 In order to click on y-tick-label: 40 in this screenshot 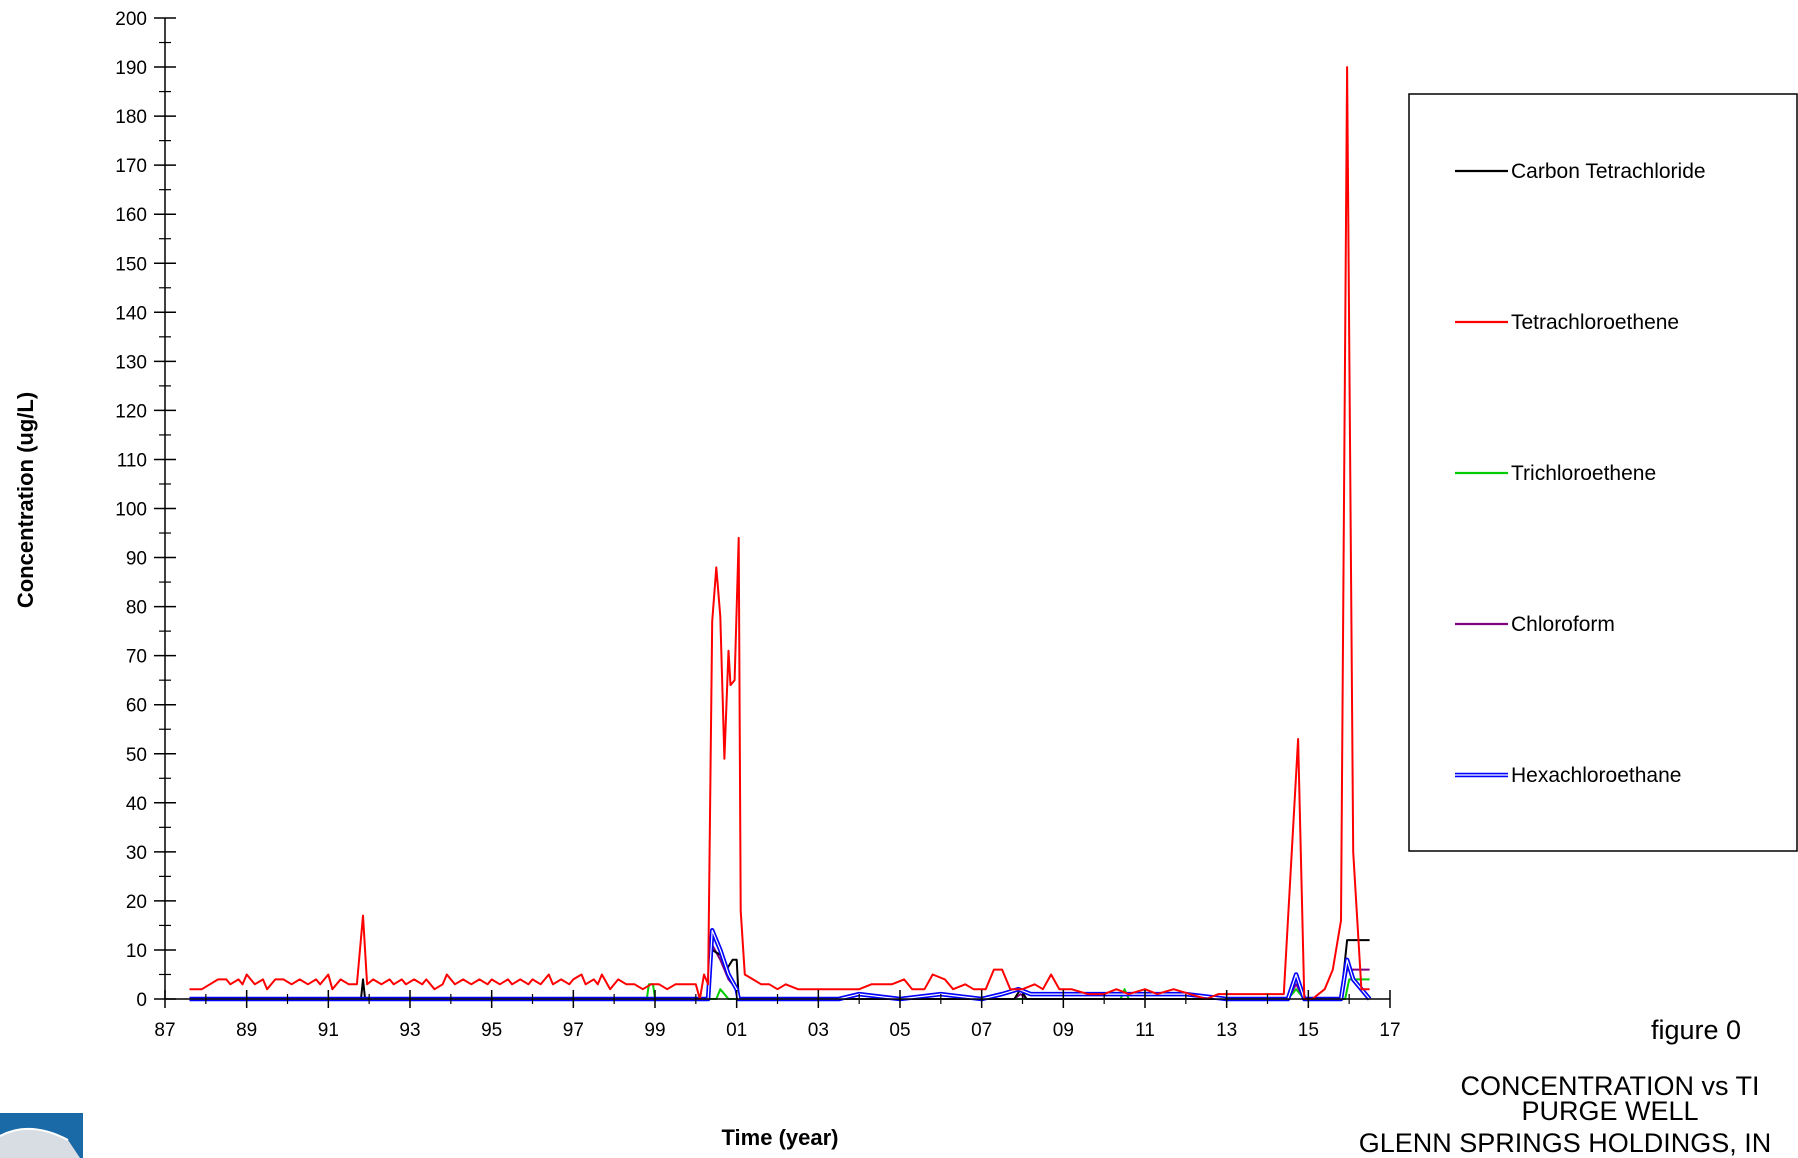, I will do `click(136, 804)`.